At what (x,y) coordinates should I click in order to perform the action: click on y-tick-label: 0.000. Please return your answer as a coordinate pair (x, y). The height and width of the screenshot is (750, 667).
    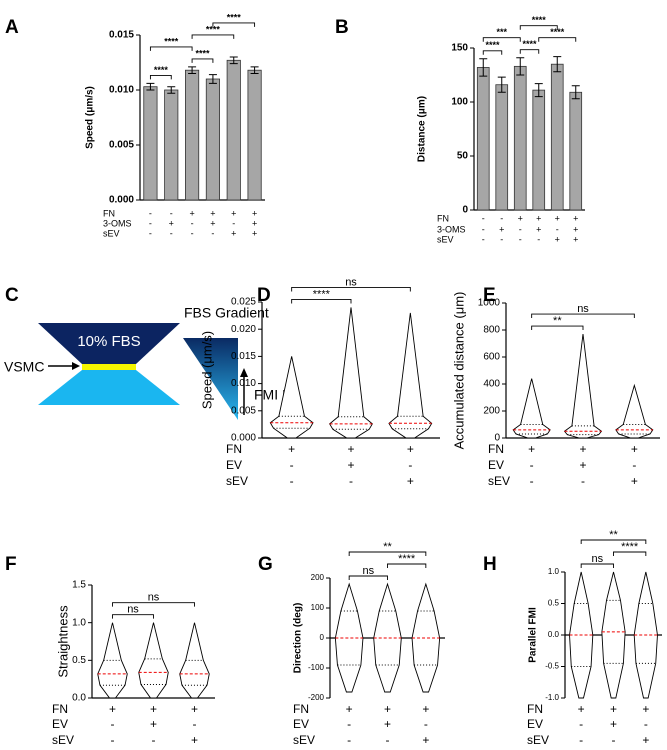
    Looking at the image, I should click on (121, 200).